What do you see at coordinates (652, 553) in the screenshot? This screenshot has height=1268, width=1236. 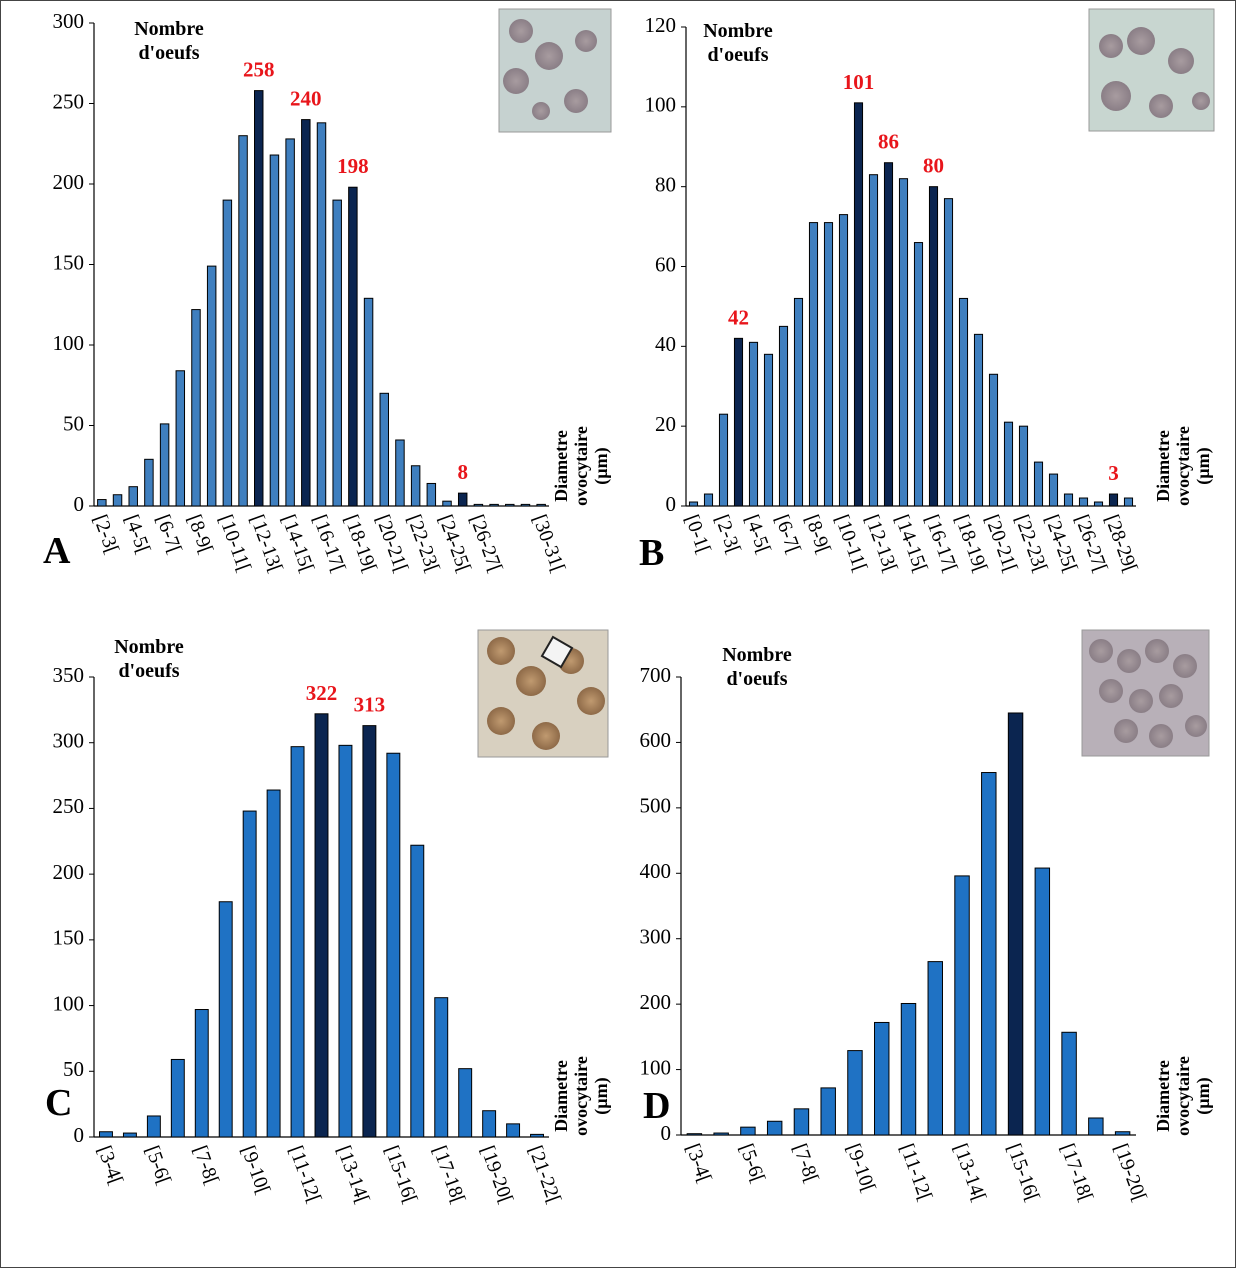 I see `panel-label: B` at bounding box center [652, 553].